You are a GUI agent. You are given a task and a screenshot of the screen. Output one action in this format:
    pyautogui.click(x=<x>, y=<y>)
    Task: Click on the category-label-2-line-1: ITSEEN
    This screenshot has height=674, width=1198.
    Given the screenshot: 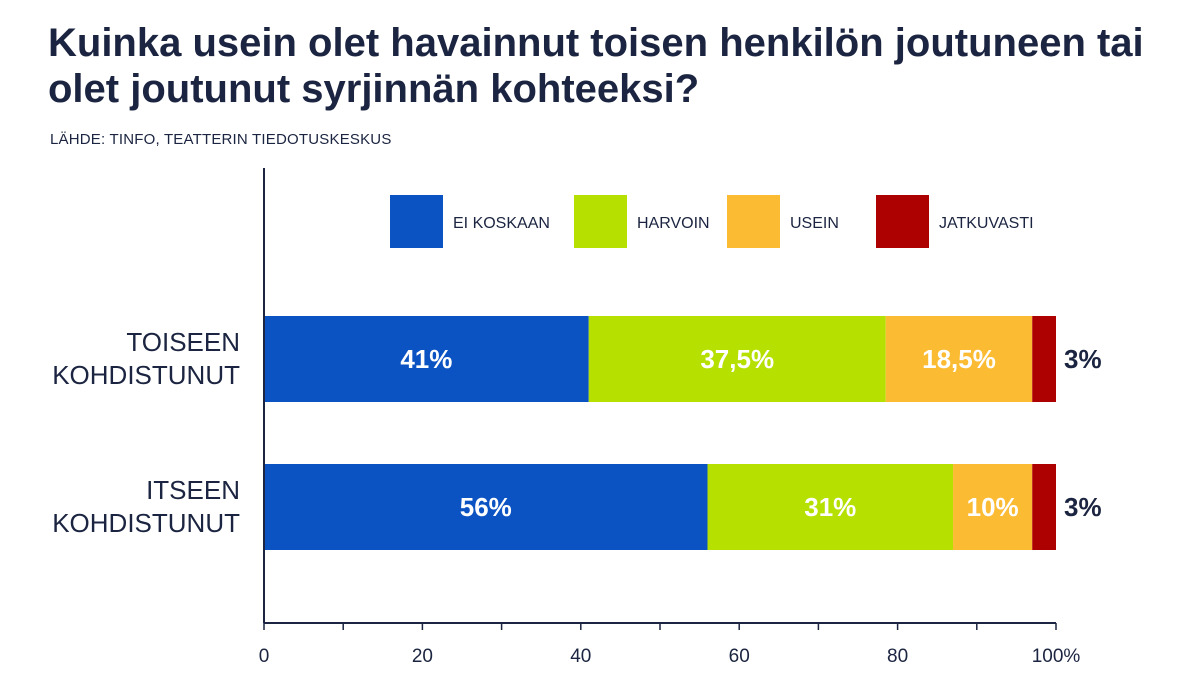 What is the action you would take?
    pyautogui.click(x=193, y=490)
    